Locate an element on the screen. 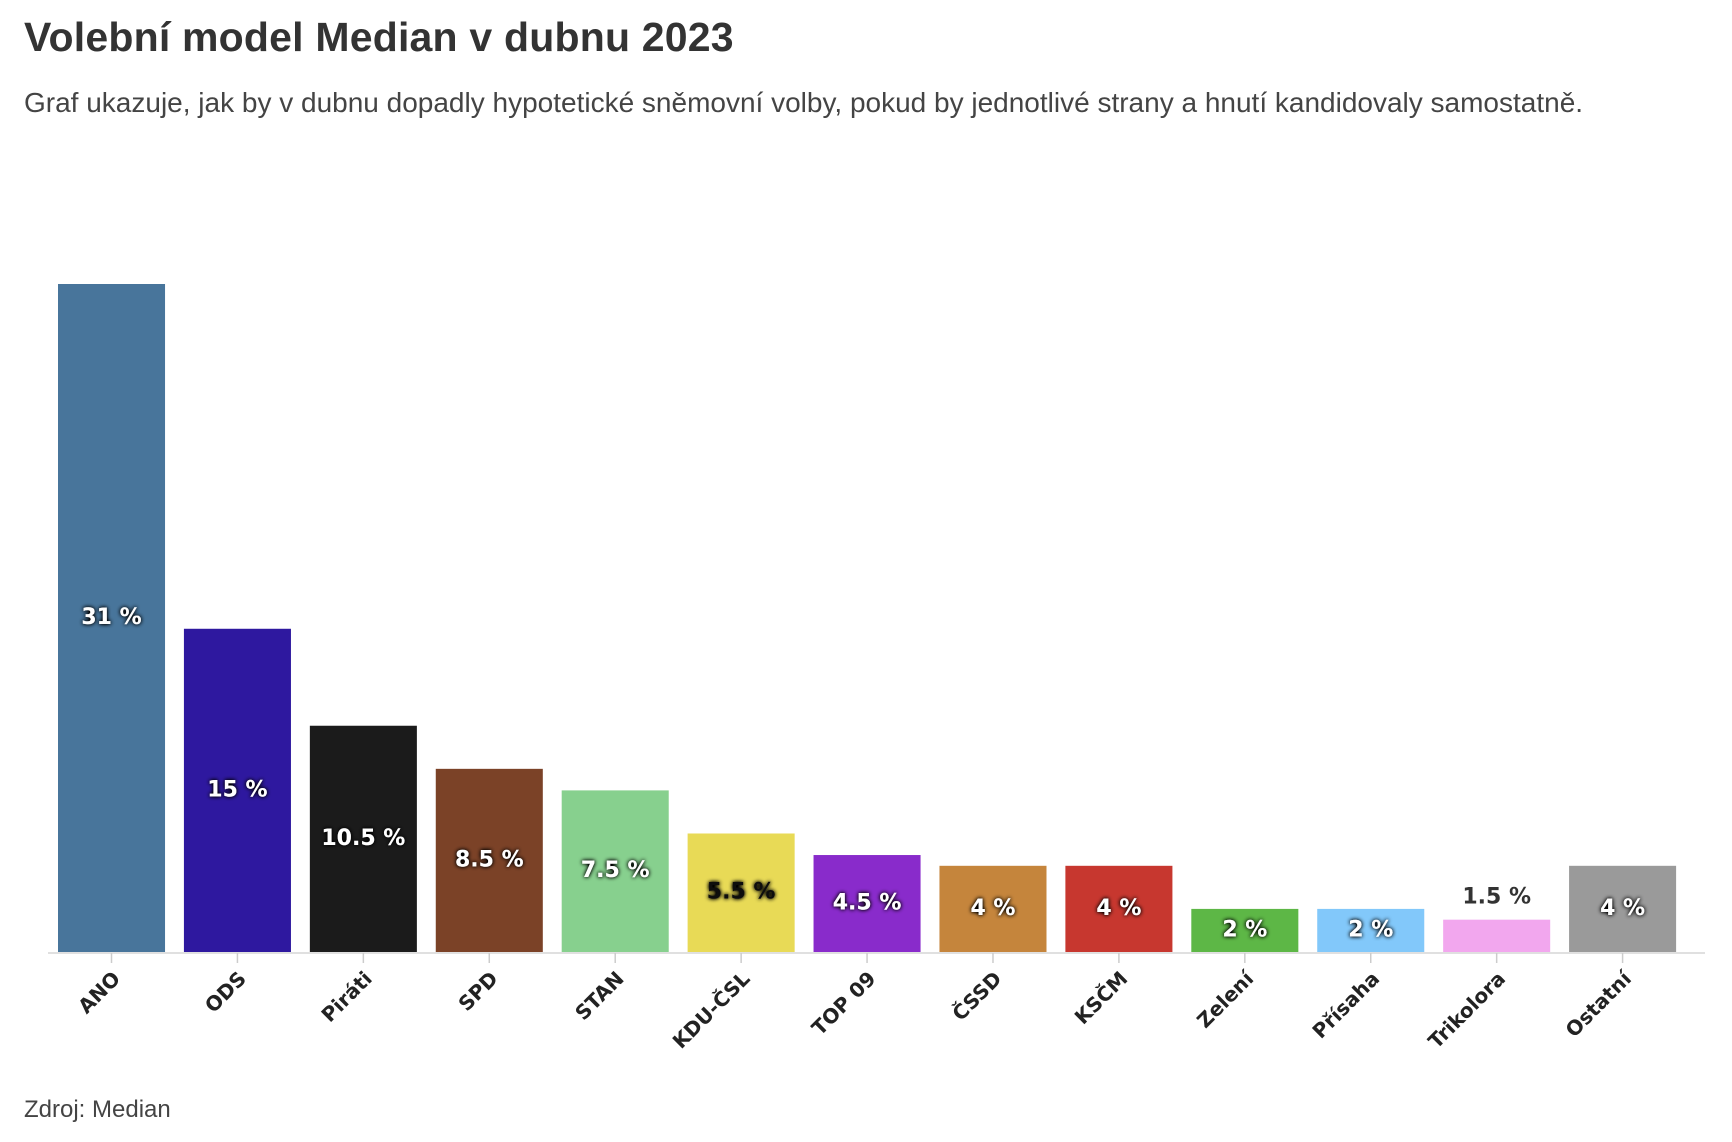  bar-stan is located at coordinates (615, 871).